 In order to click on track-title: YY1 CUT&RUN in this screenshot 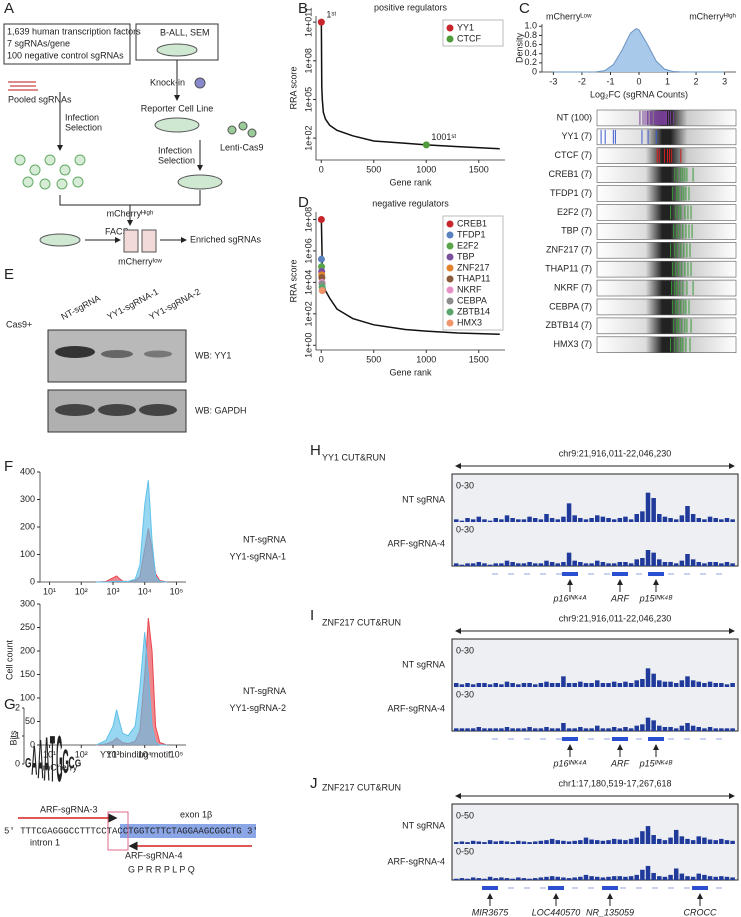, I will do `click(354, 457)`.